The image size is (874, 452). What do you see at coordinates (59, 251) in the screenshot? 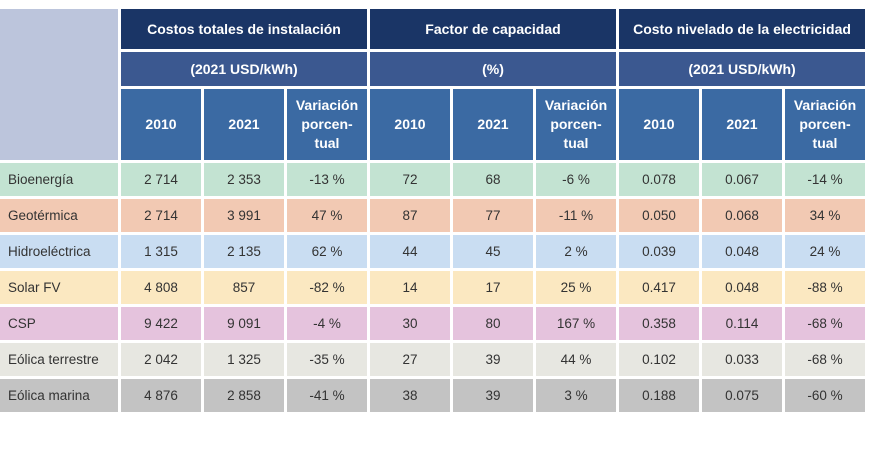
I see `row-label: Hidroeléctrica` at bounding box center [59, 251].